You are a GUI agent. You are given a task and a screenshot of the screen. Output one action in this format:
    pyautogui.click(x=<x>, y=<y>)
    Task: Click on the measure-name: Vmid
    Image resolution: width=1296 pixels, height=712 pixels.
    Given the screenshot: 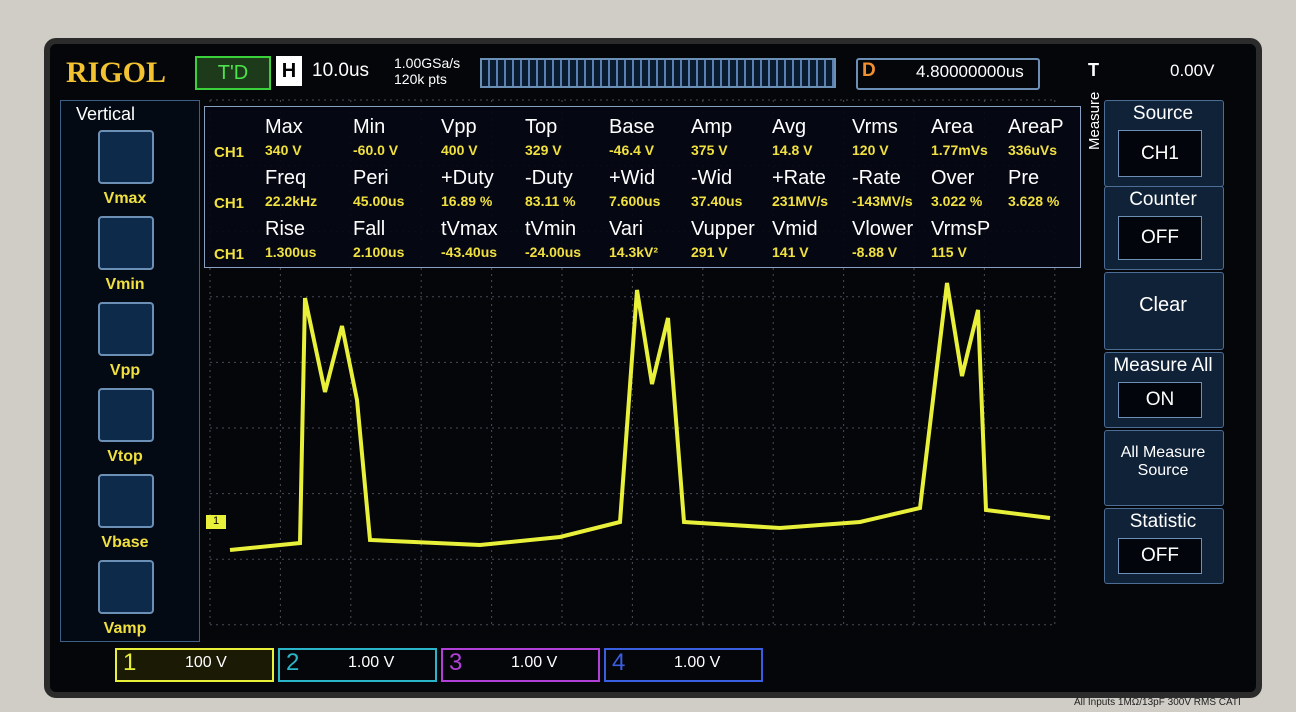 What is the action you would take?
    pyautogui.click(x=795, y=229)
    